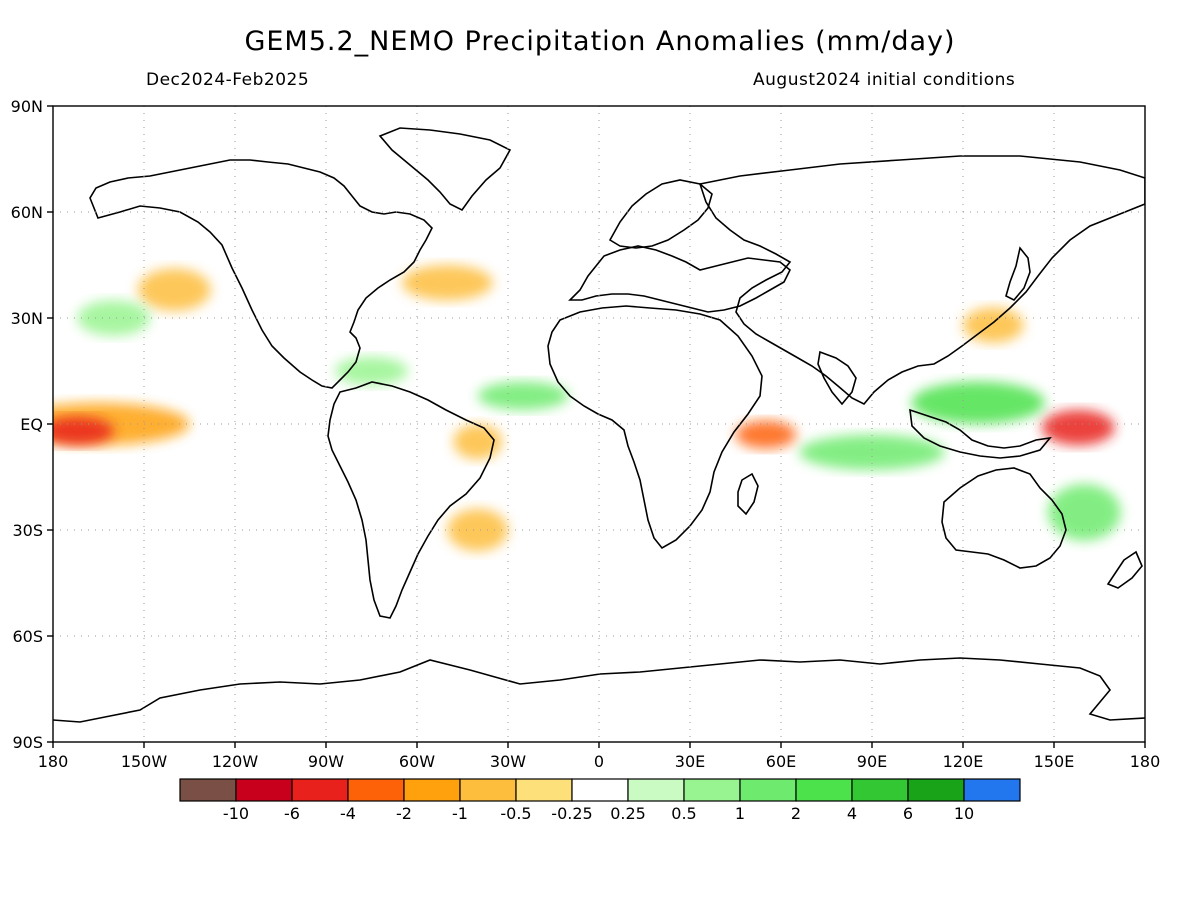  I want to click on colorbar-label: -10, so click(236, 813).